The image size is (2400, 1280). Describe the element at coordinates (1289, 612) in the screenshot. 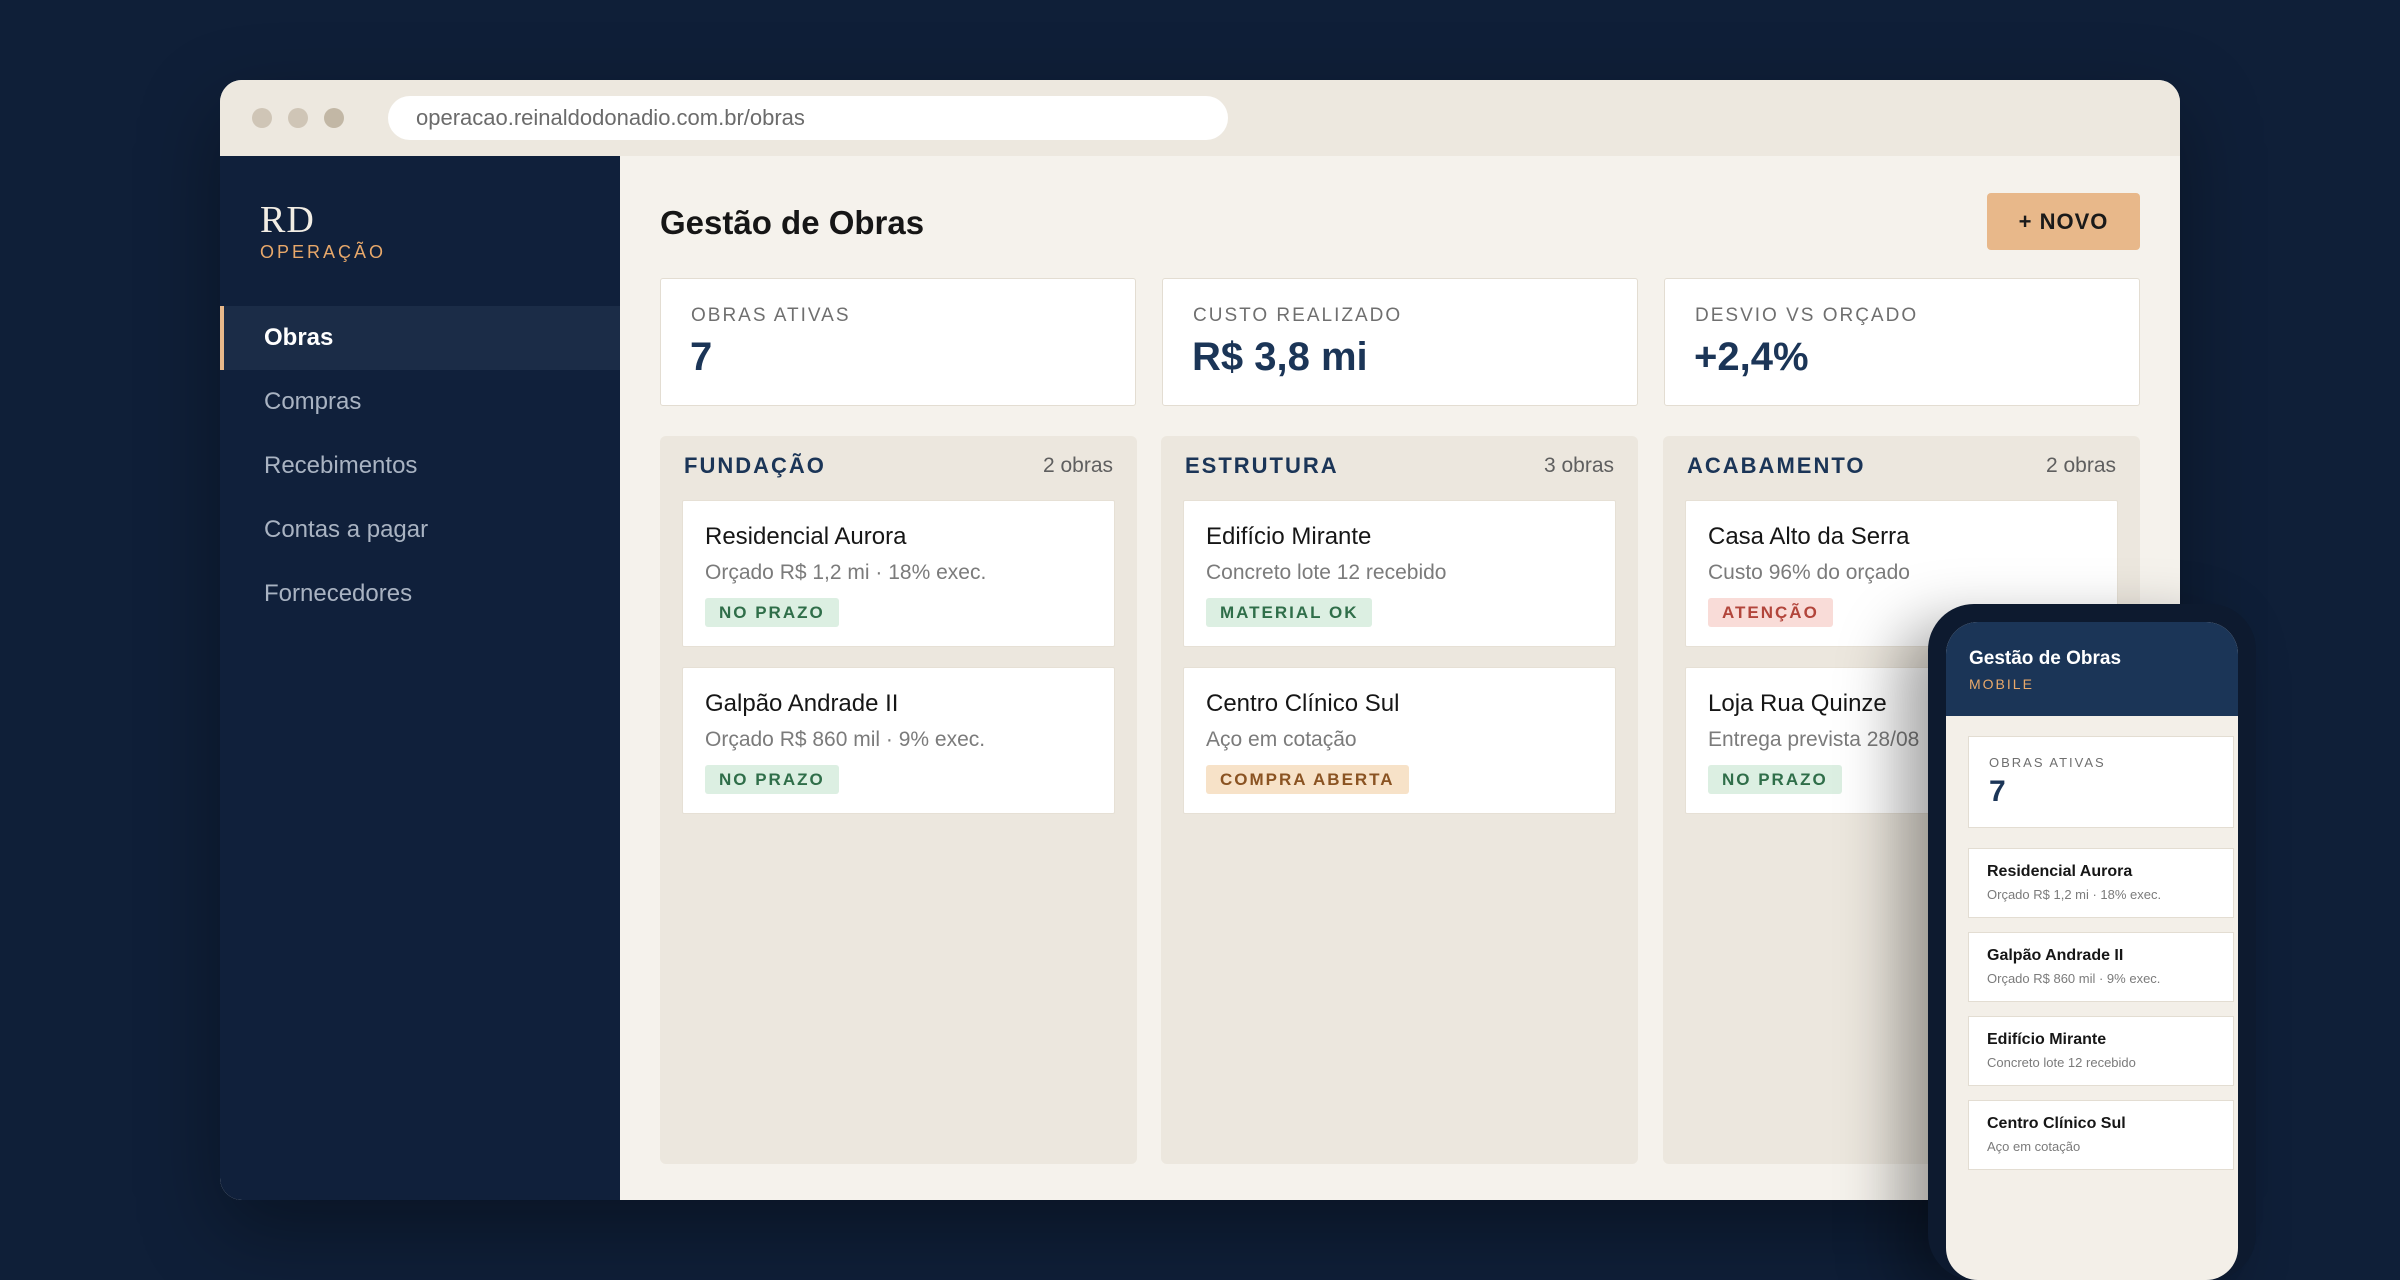

I see `status-badge: MATERIAL OK` at that location.